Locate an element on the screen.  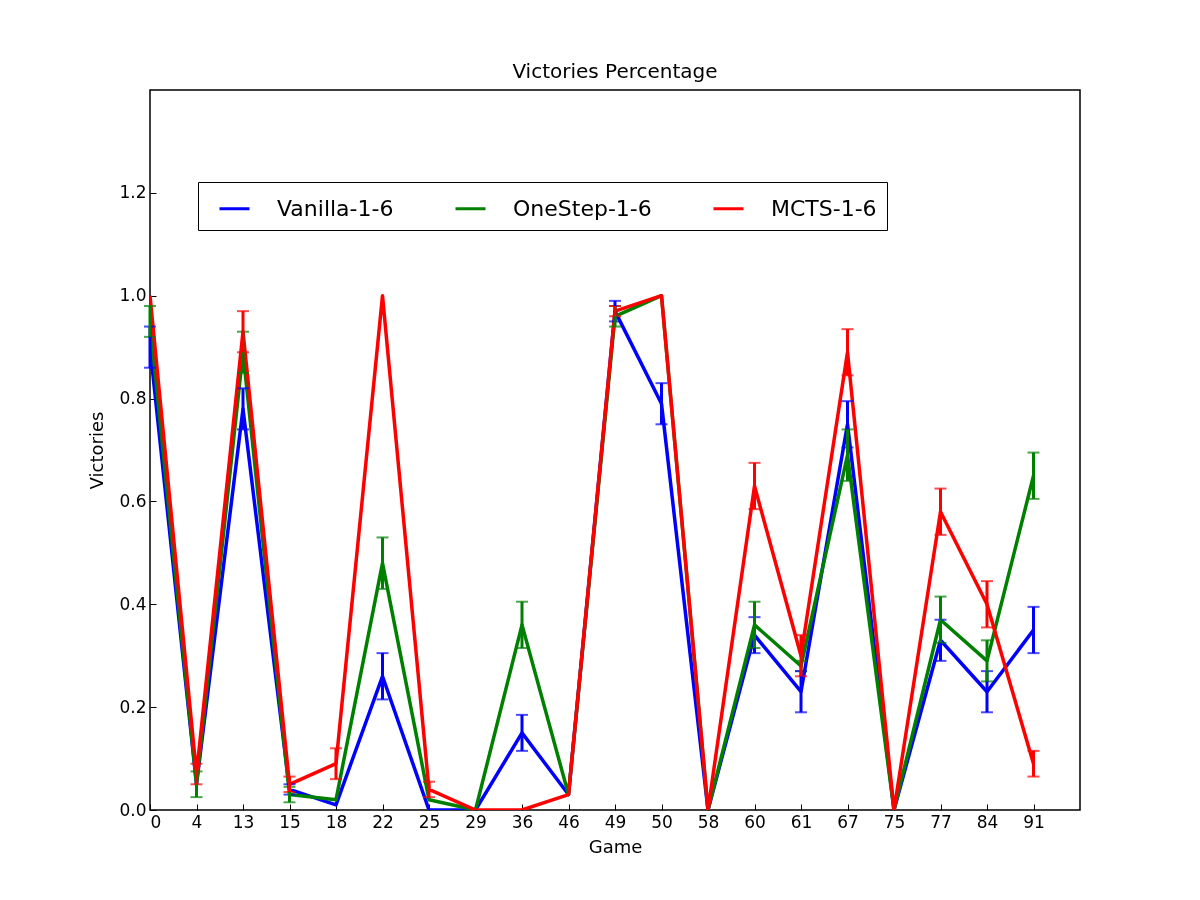
x-axis-title: Game is located at coordinates (615, 846).